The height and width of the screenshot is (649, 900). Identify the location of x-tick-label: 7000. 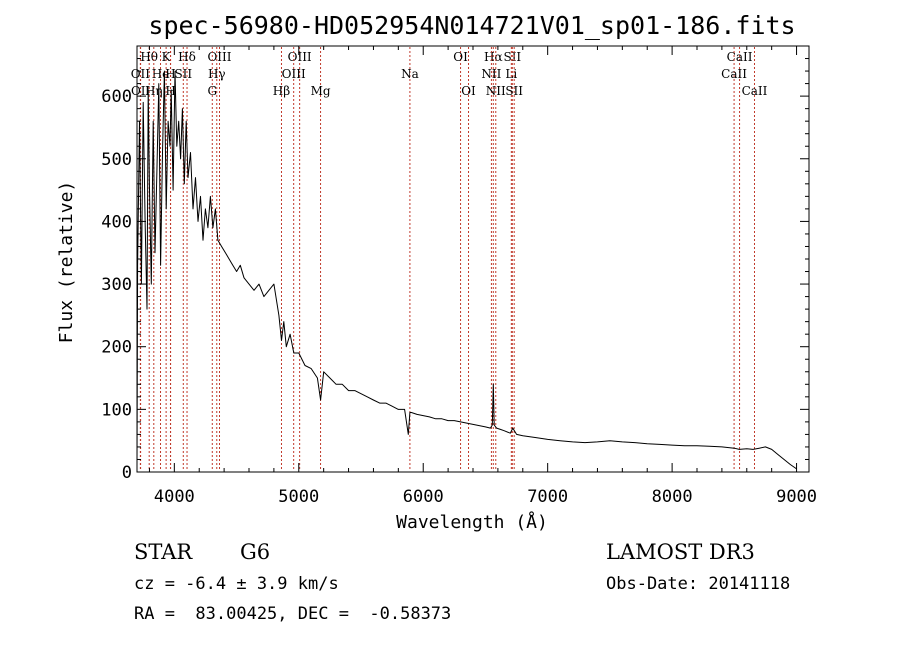
(547, 497).